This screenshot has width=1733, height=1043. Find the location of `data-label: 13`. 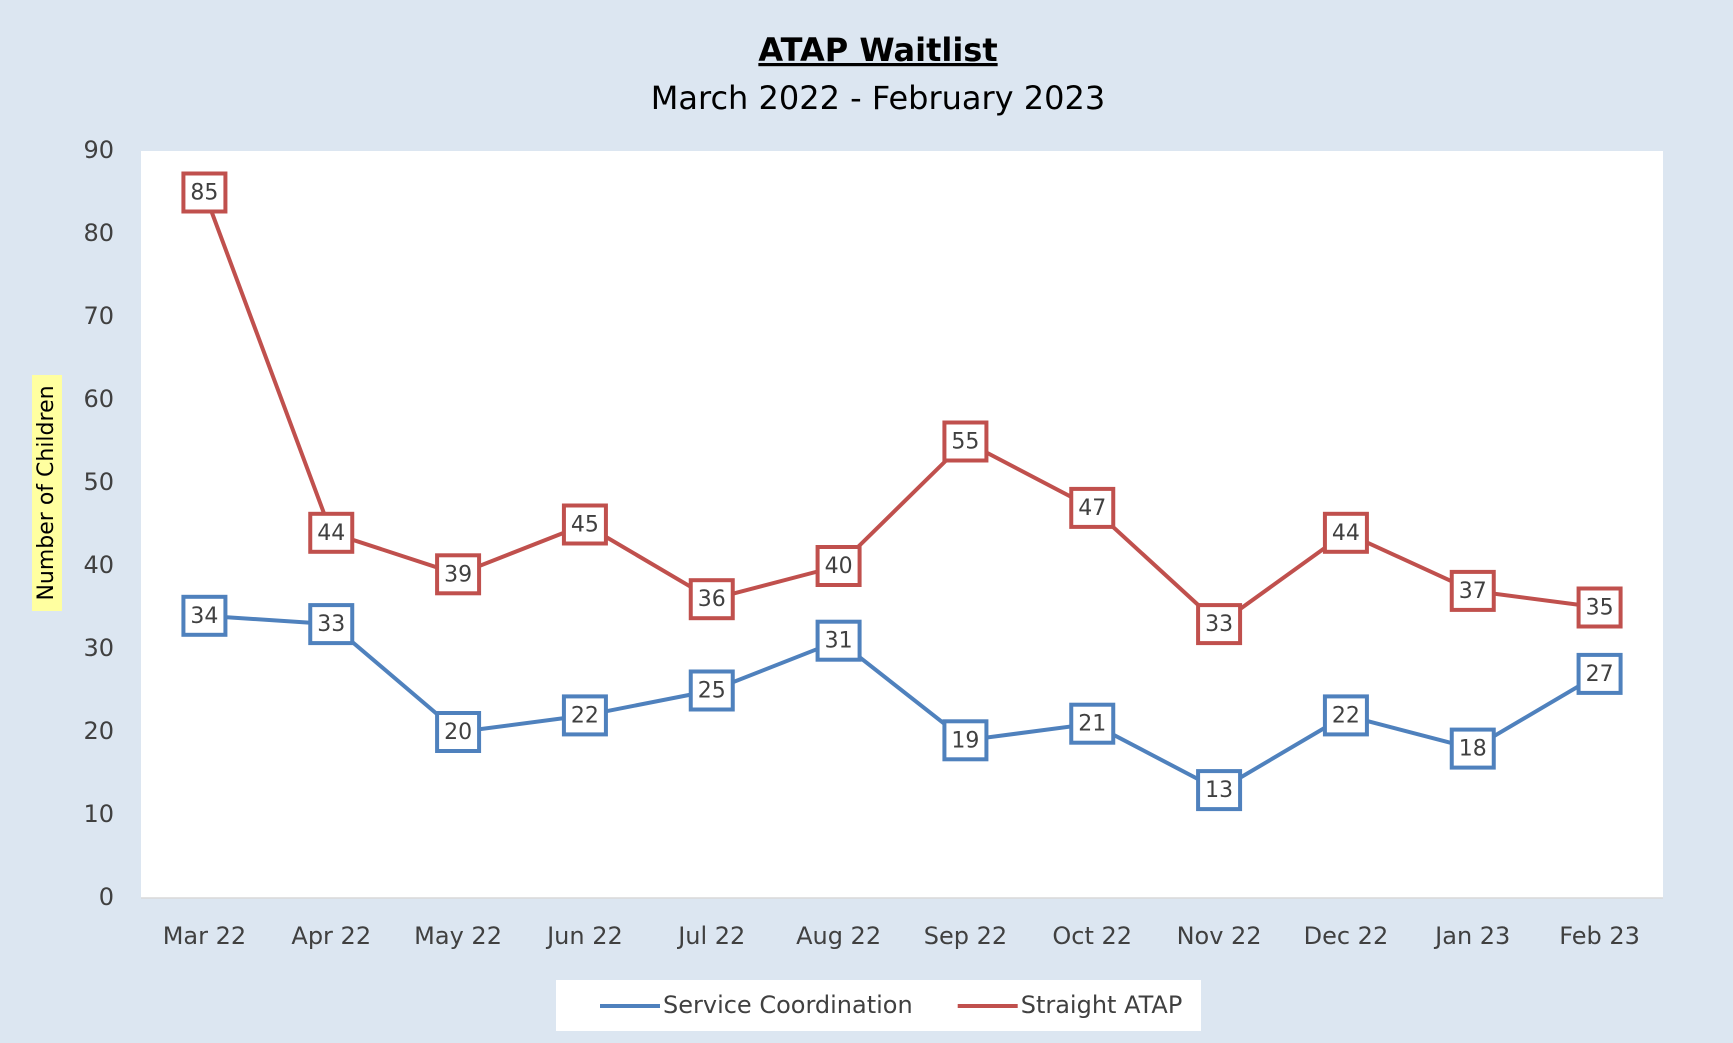

data-label: 13 is located at coordinates (1219, 790).